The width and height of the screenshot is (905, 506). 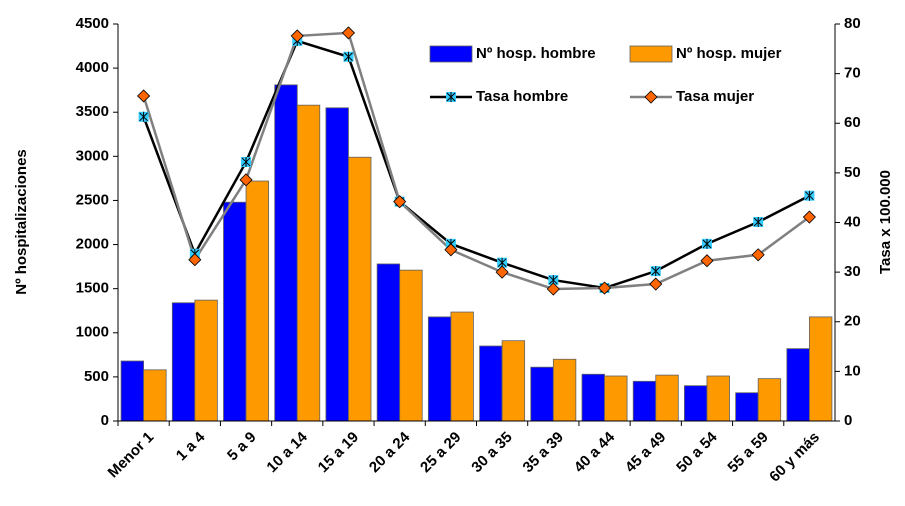 What do you see at coordinates (92, 244) in the screenshot?
I see `y-tick-label: 2000` at bounding box center [92, 244].